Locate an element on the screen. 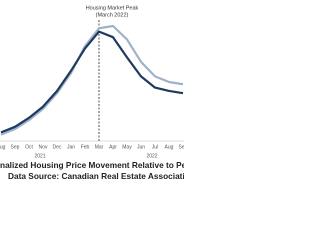 This screenshot has width=320, height=240. x-tick-label: Jul is located at coordinates (155, 147).